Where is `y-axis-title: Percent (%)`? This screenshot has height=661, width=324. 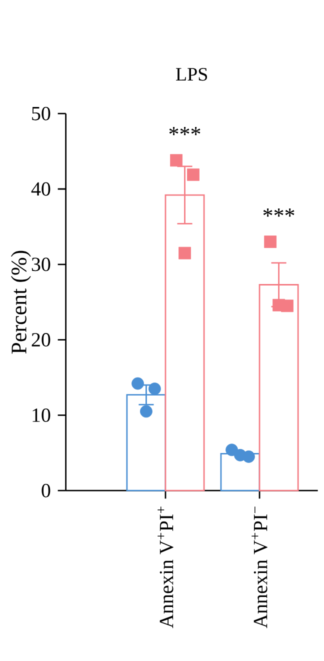
y-axis-title: Percent (%) is located at coordinates (20, 302).